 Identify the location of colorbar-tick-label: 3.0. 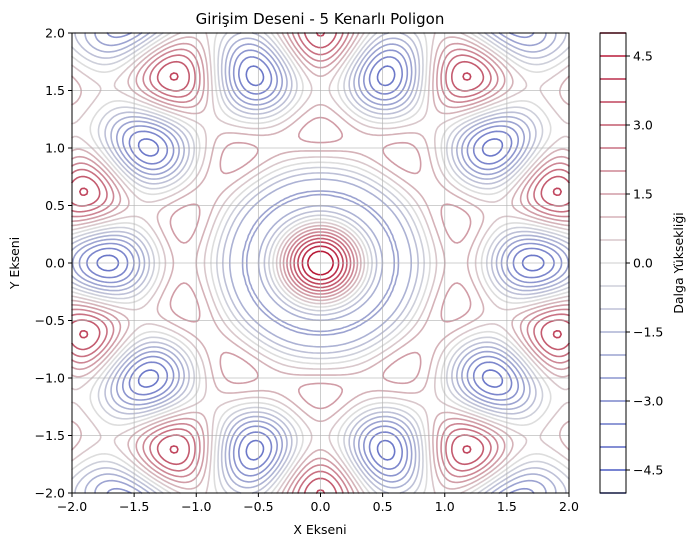
(643, 125).